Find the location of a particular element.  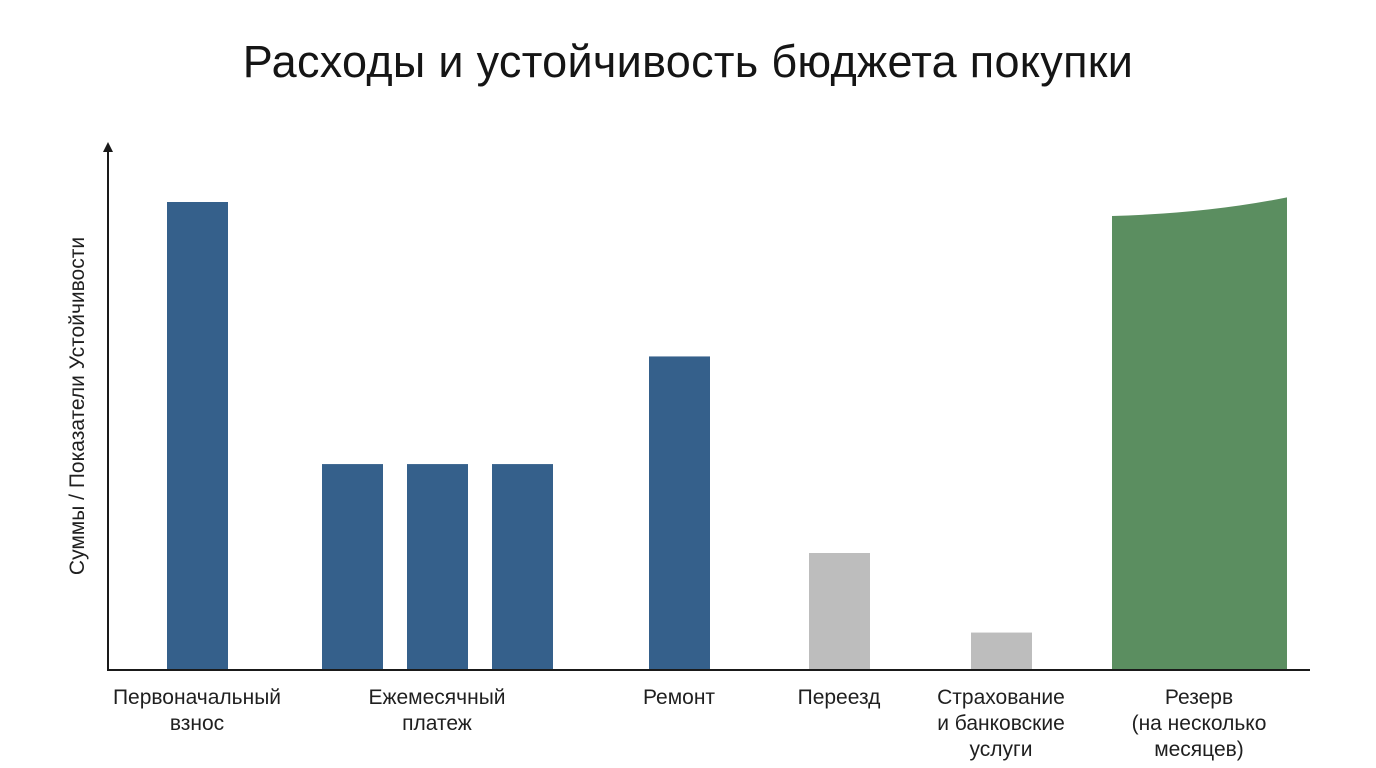

x-tick-label-3-line-0: Переезд is located at coordinates (839, 697).